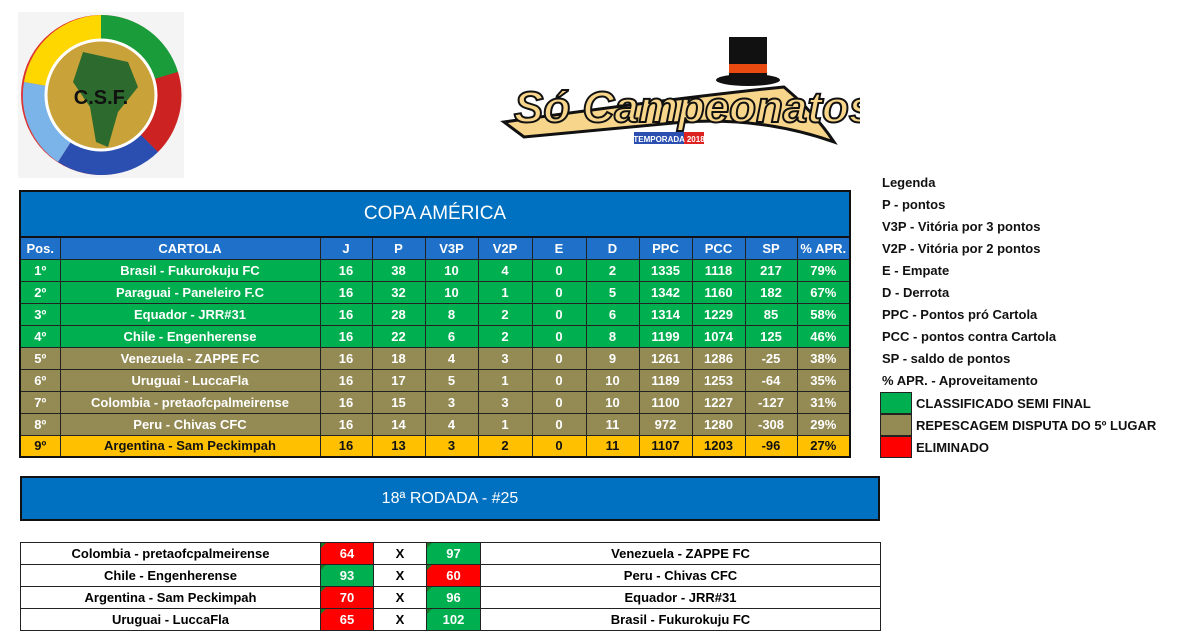  What do you see at coordinates (190, 380) in the screenshot?
I see `cell-cartola: Uruguai - LuccaFla` at bounding box center [190, 380].